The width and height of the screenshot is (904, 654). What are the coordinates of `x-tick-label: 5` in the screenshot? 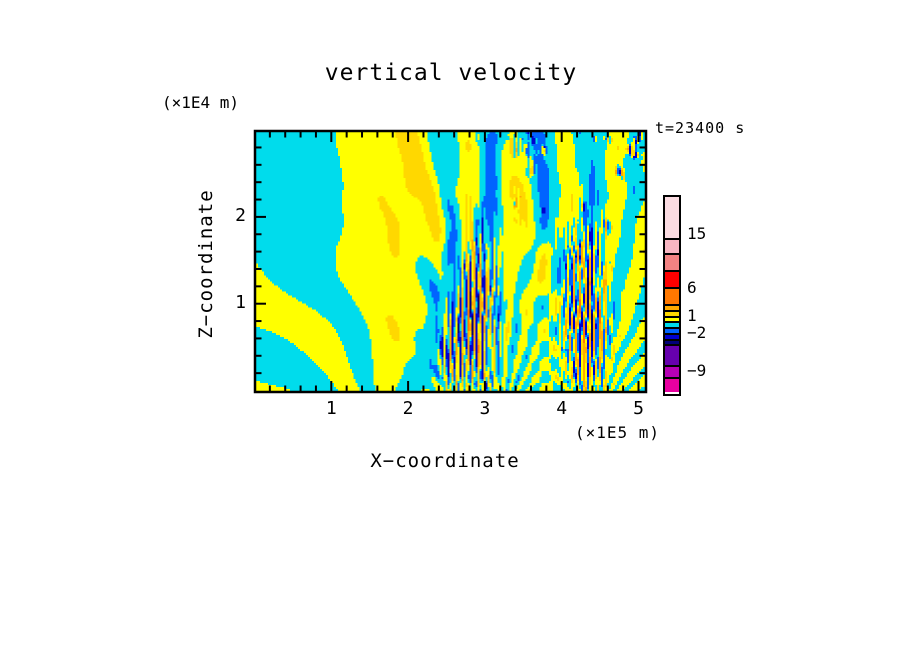 It's located at (638, 408).